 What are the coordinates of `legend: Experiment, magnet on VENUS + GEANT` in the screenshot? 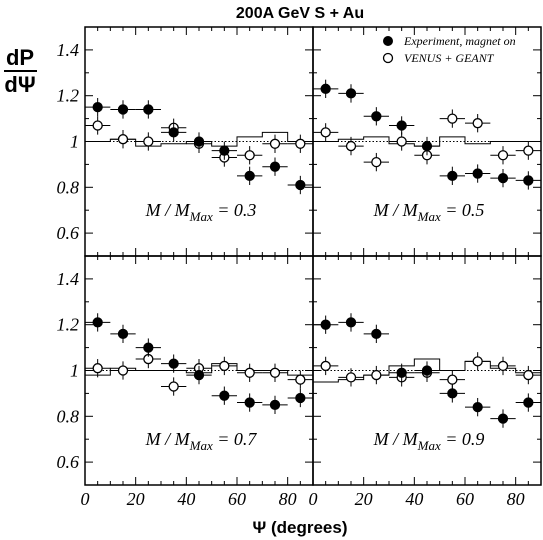 It's located at (449, 49).